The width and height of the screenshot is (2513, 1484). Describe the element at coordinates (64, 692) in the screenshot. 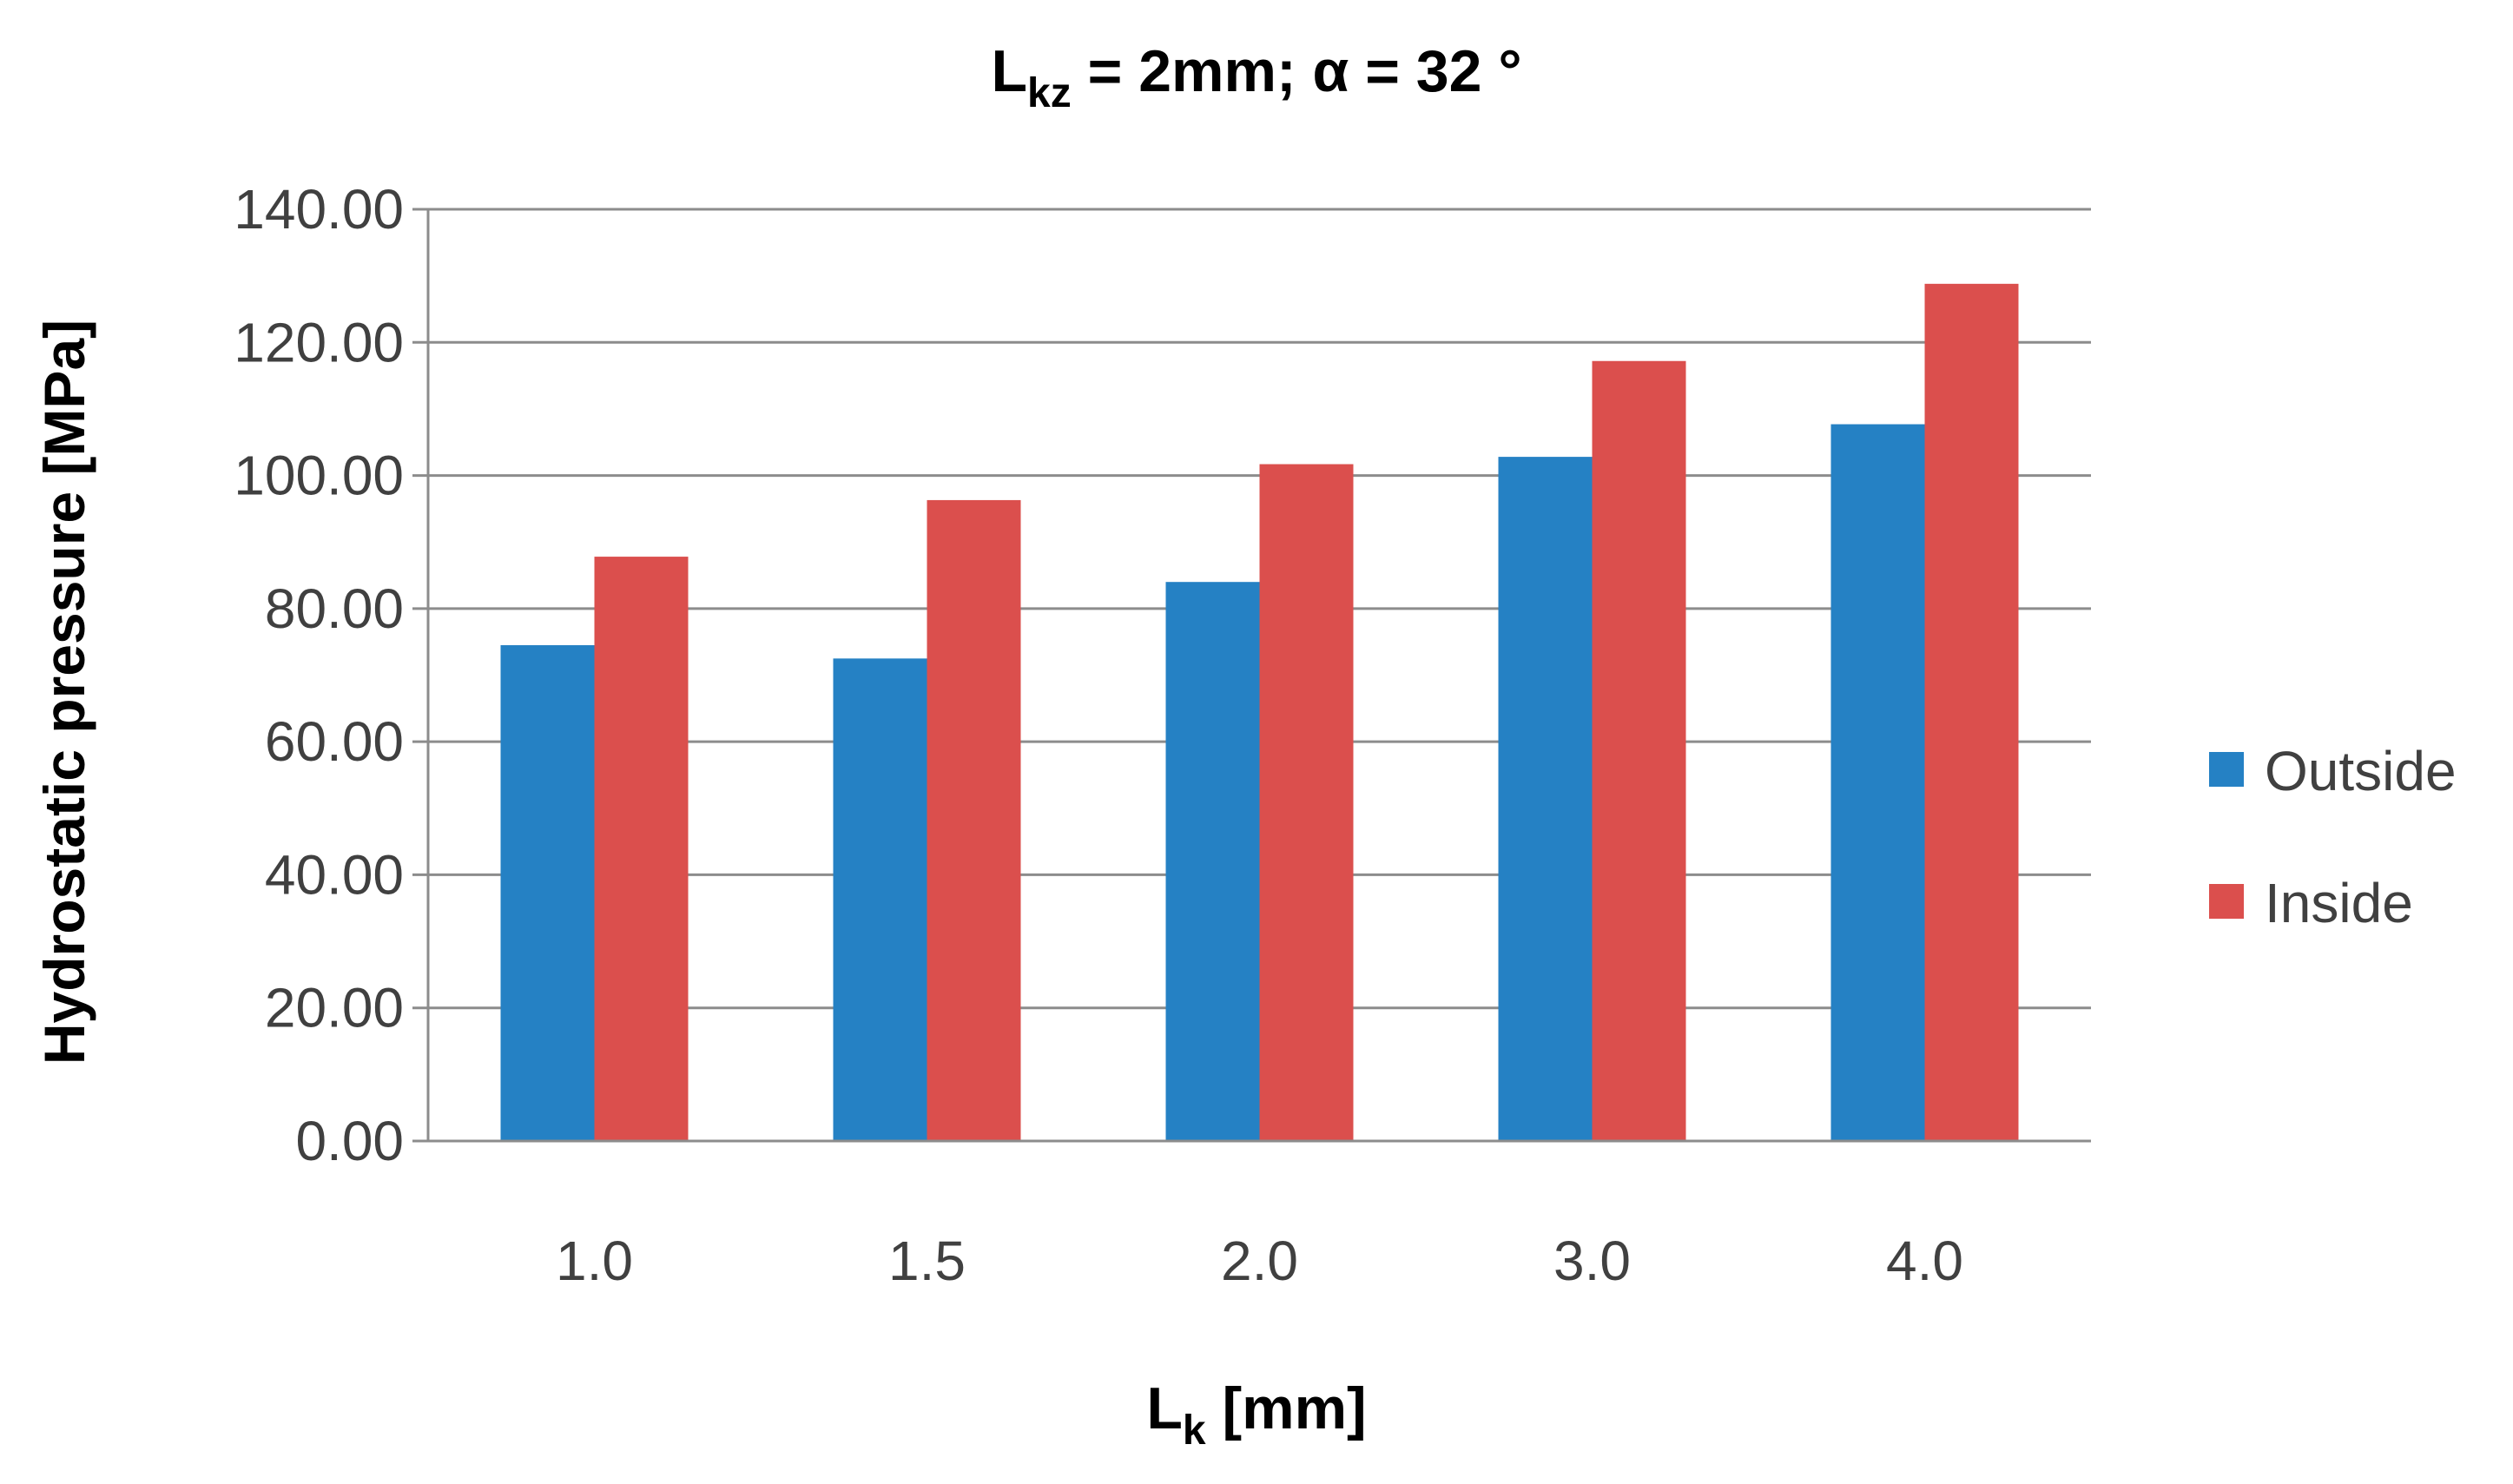

I see `y-axis-label: Hydrostatic pressure [MPa]` at that location.